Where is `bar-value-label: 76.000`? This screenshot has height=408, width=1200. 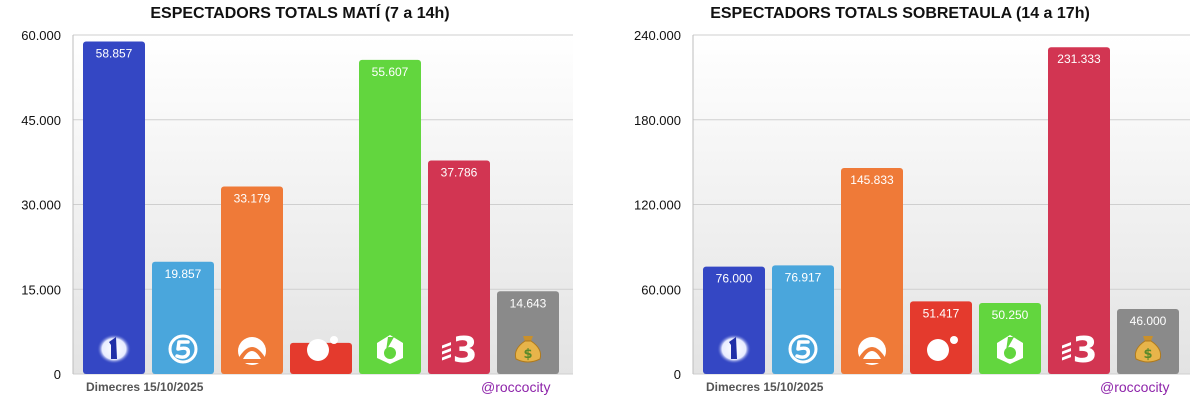 bar-value-label: 76.000 is located at coordinates (734, 279).